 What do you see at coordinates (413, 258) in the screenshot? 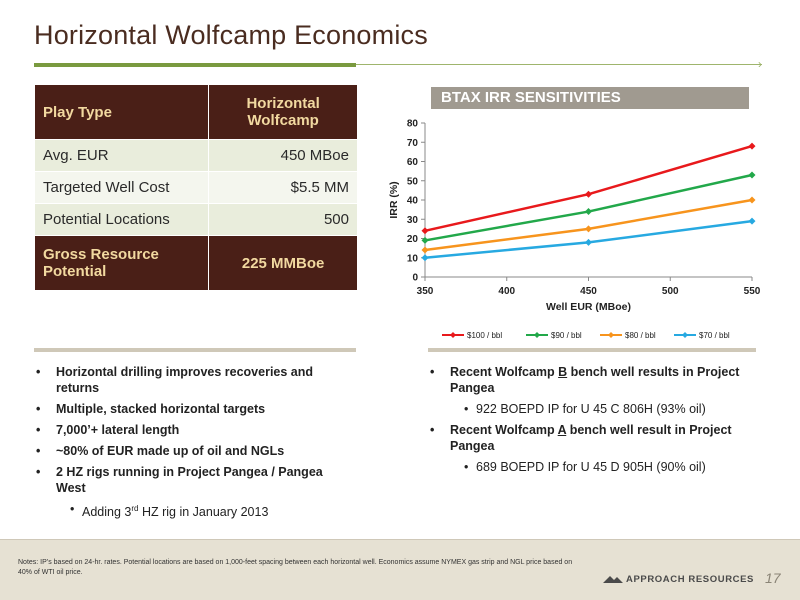
I see `y-tick-label: 10` at bounding box center [413, 258].